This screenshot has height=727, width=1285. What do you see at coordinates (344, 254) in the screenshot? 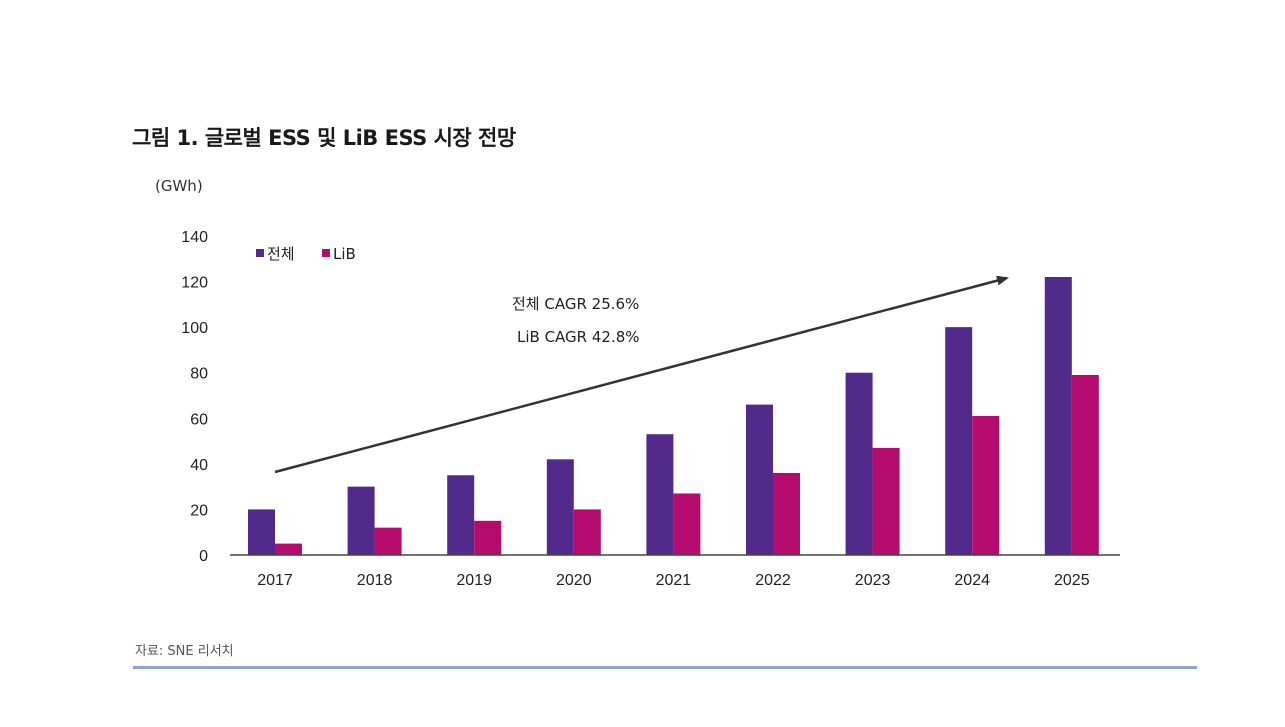
I see `legend-label-lib: LiB` at bounding box center [344, 254].